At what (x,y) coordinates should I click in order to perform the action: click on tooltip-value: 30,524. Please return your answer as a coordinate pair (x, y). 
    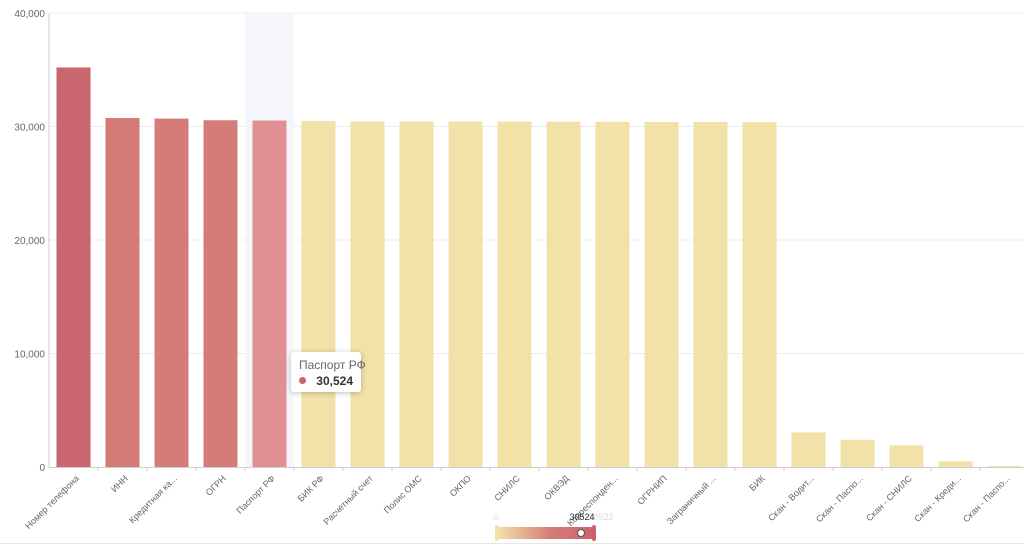
    Looking at the image, I should click on (334, 381).